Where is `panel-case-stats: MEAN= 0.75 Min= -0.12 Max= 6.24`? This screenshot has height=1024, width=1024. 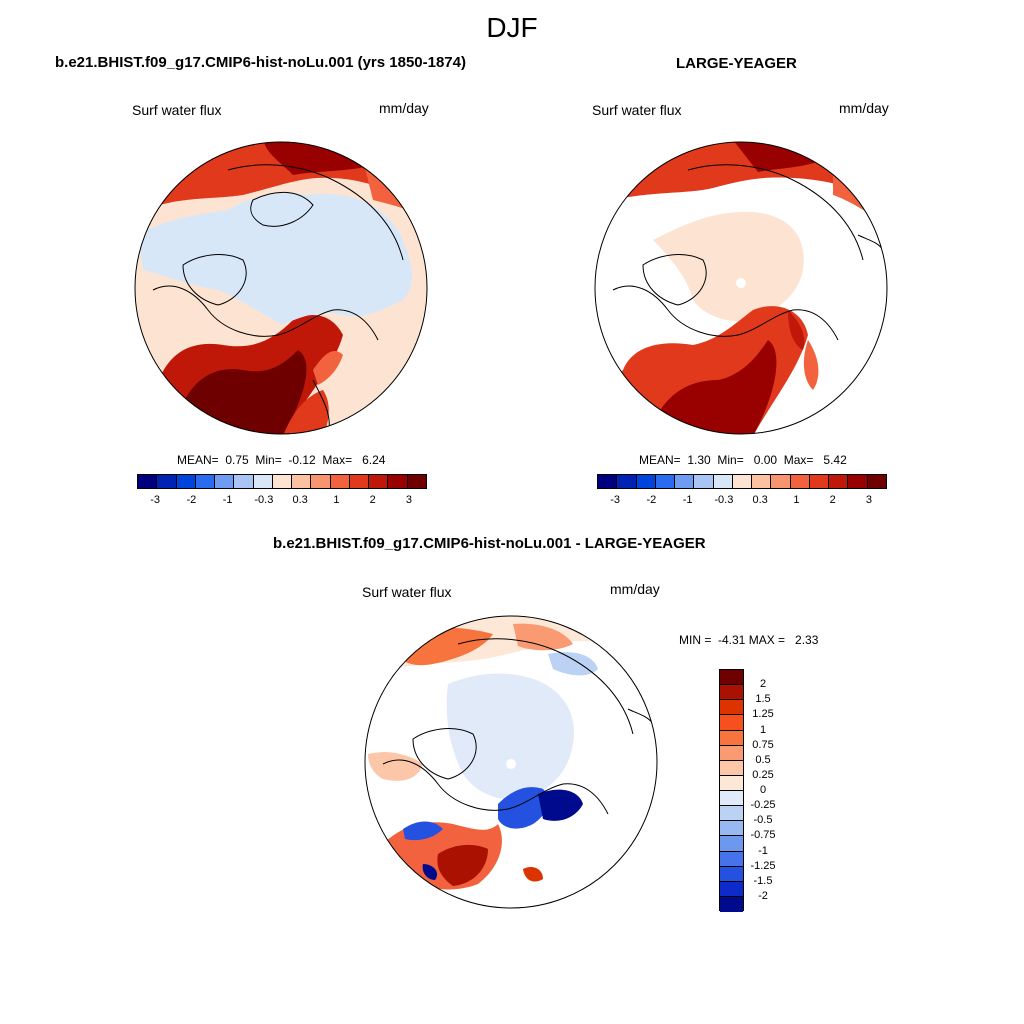 panel-case-stats: MEAN= 0.75 Min= -0.12 Max= 6.24 is located at coordinates (281, 460).